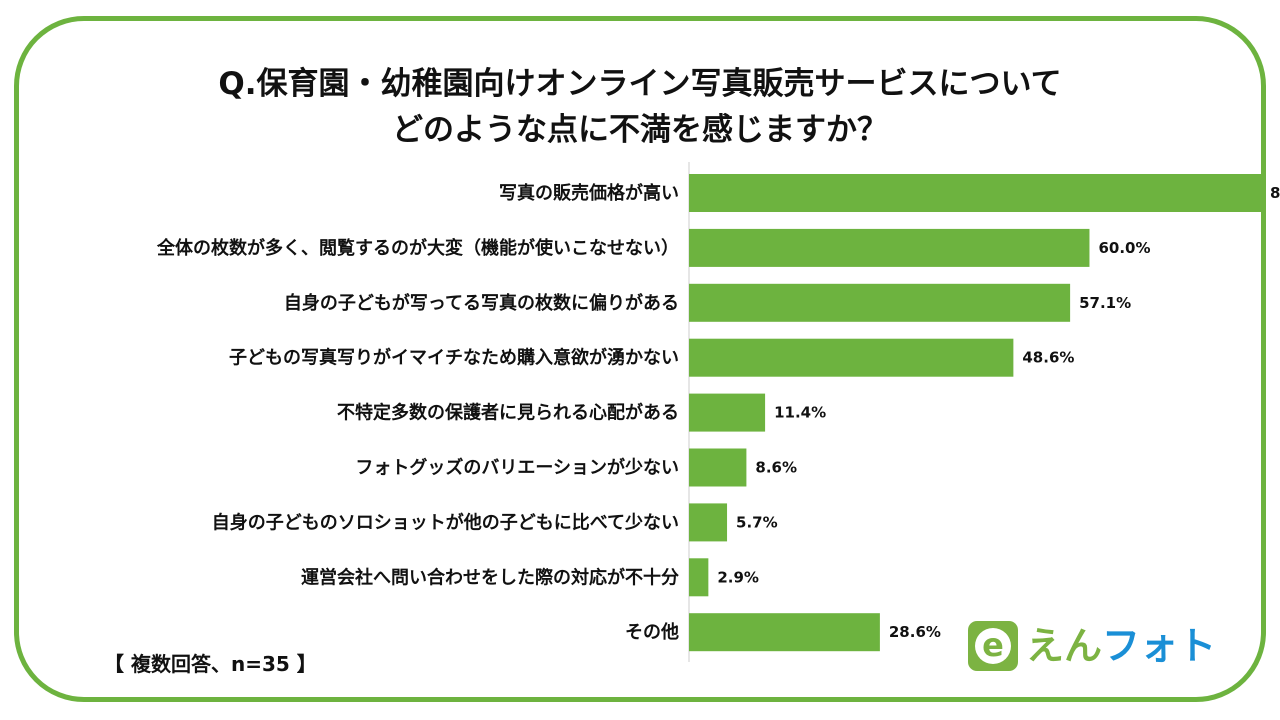 The height and width of the screenshot is (720, 1280). I want to click on logo-icon-glyph: e, so click(993, 645).